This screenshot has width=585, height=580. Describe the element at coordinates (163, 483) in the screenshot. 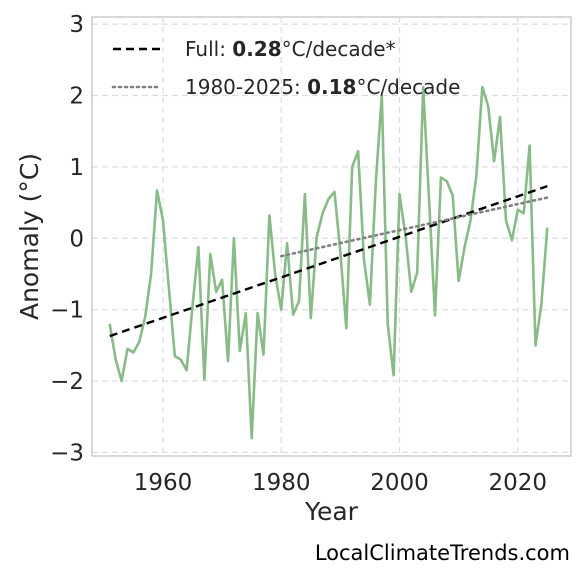

I see `x-tick-label: 1960` at that location.